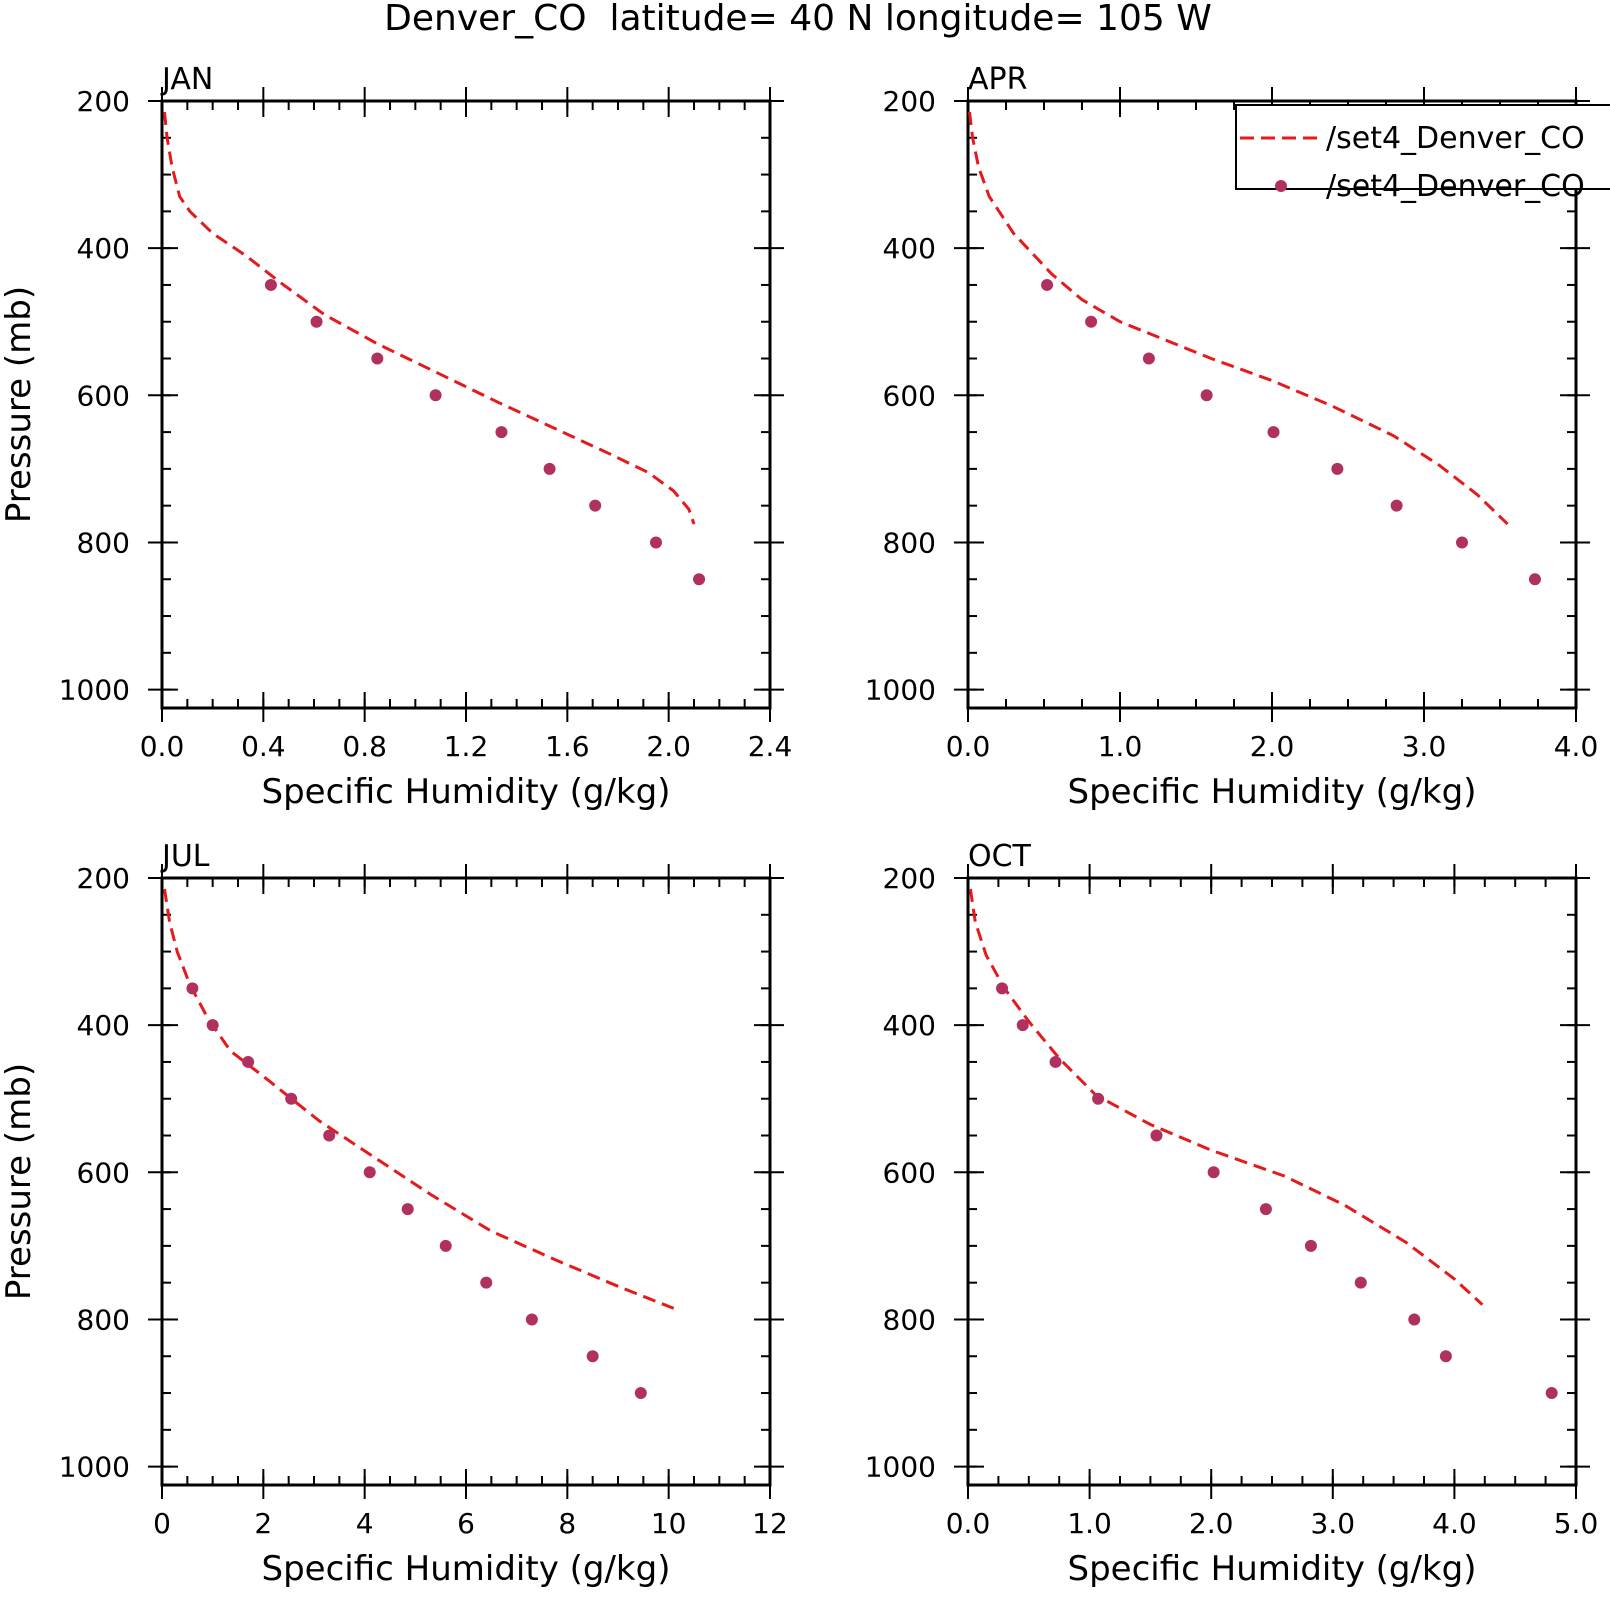 Image resolution: width=1610 pixels, height=1602 pixels. What do you see at coordinates (186, 79) in the screenshot?
I see `panel-label: JAN` at bounding box center [186, 79].